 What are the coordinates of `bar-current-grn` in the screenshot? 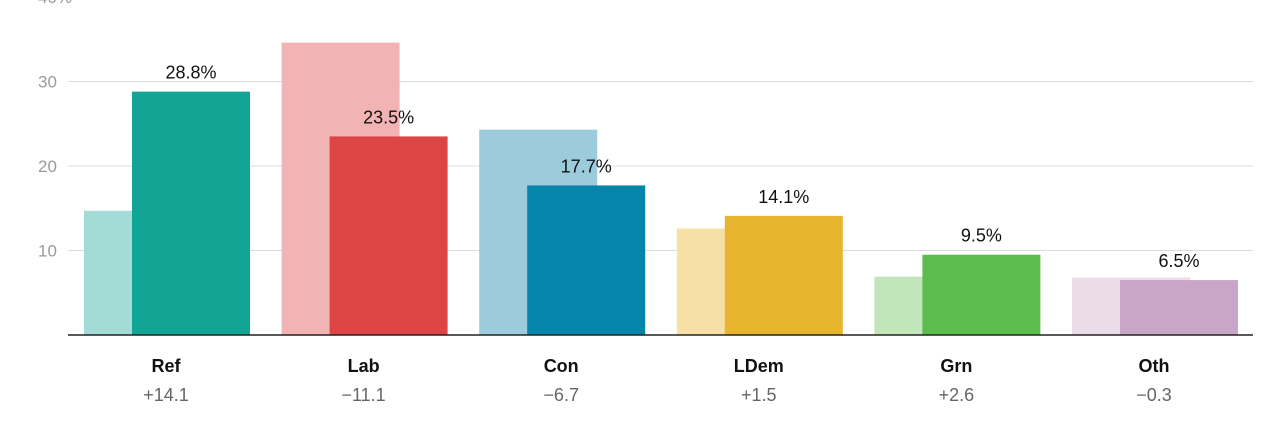 It's located at (981, 294).